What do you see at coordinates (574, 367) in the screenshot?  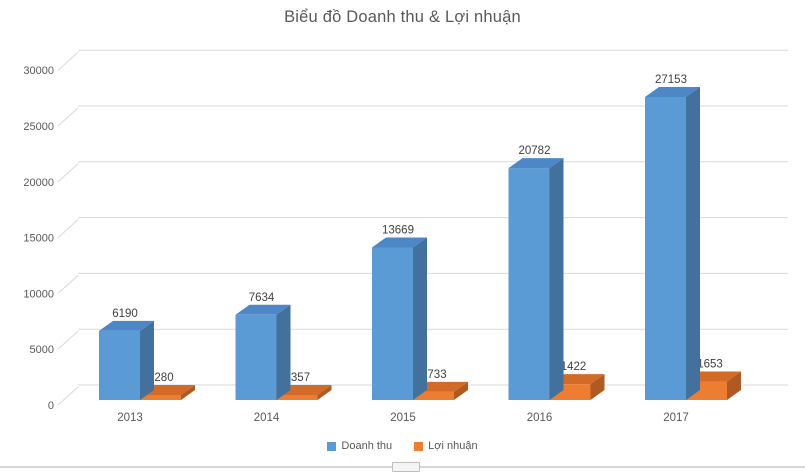 I see `data-label-loi-nhuan-2016: 1422` at bounding box center [574, 367].